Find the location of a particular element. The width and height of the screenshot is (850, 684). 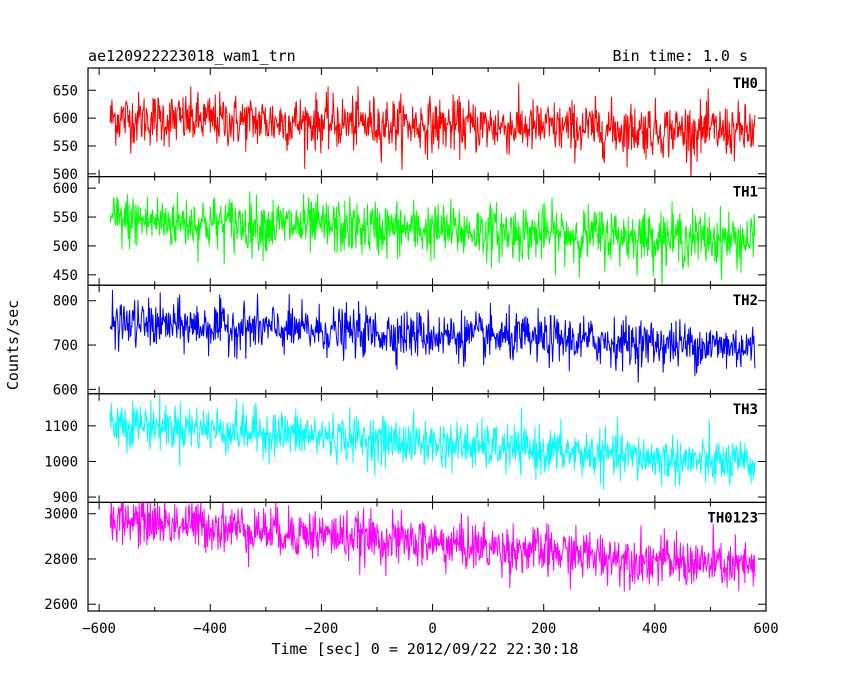

y-tick-label: 3000 is located at coordinates (61, 515).